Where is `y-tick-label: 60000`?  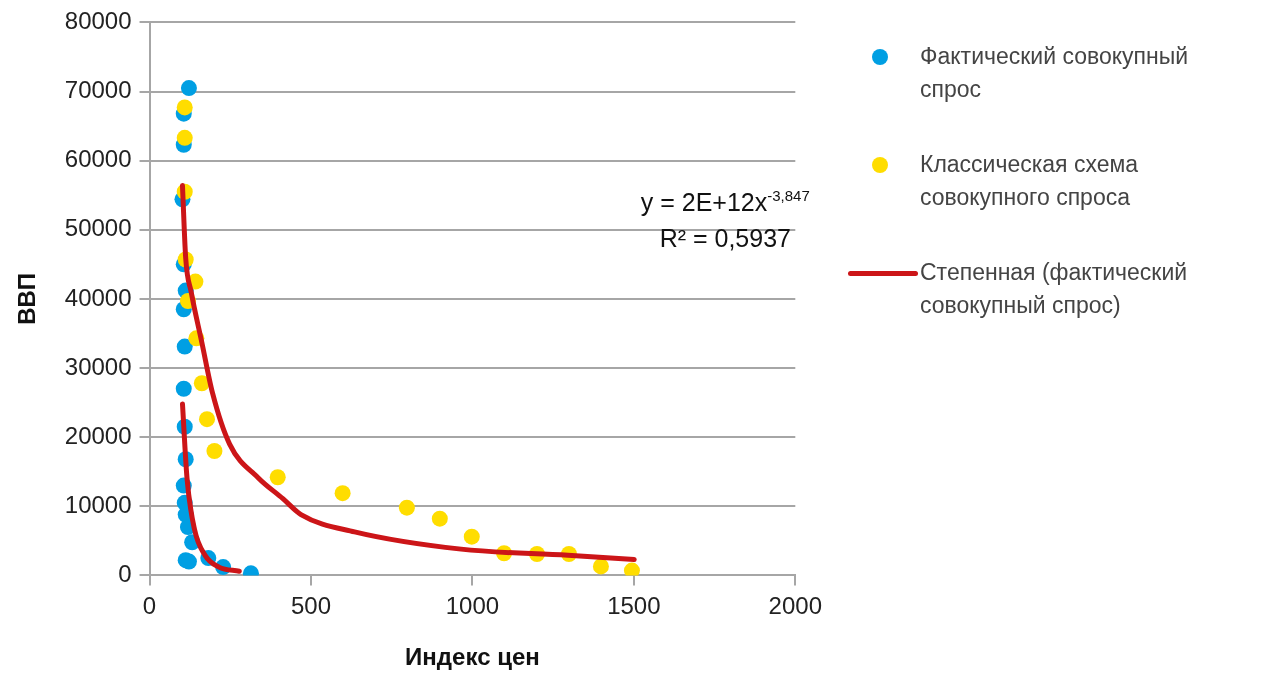
y-tick-label: 60000 is located at coordinates (98, 159).